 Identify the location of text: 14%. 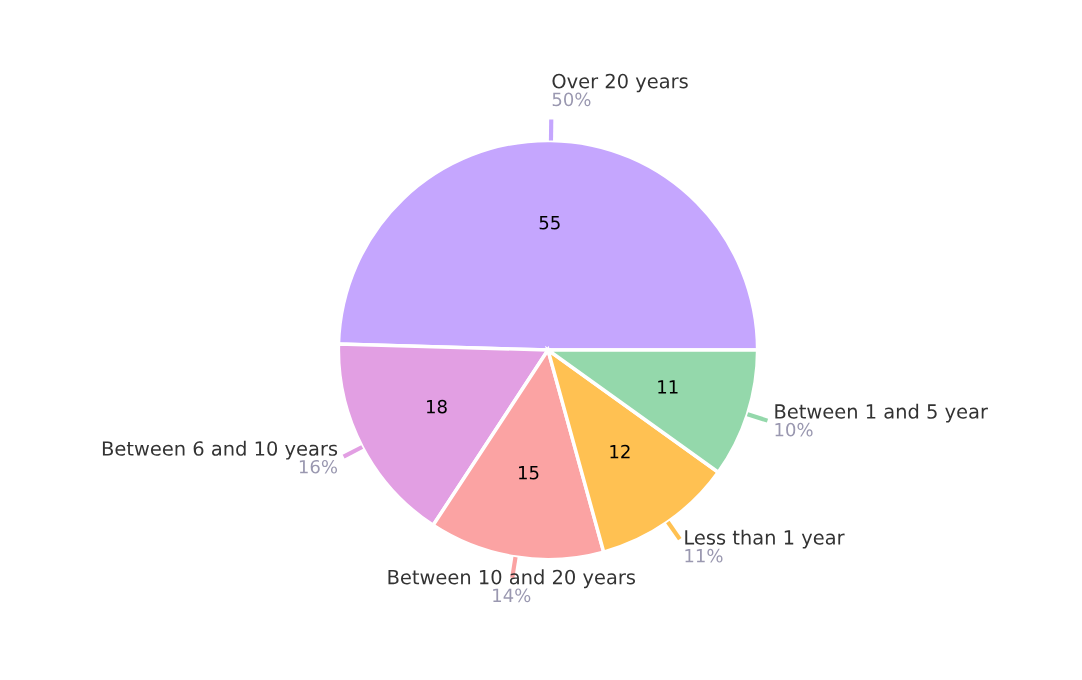
(512, 595).